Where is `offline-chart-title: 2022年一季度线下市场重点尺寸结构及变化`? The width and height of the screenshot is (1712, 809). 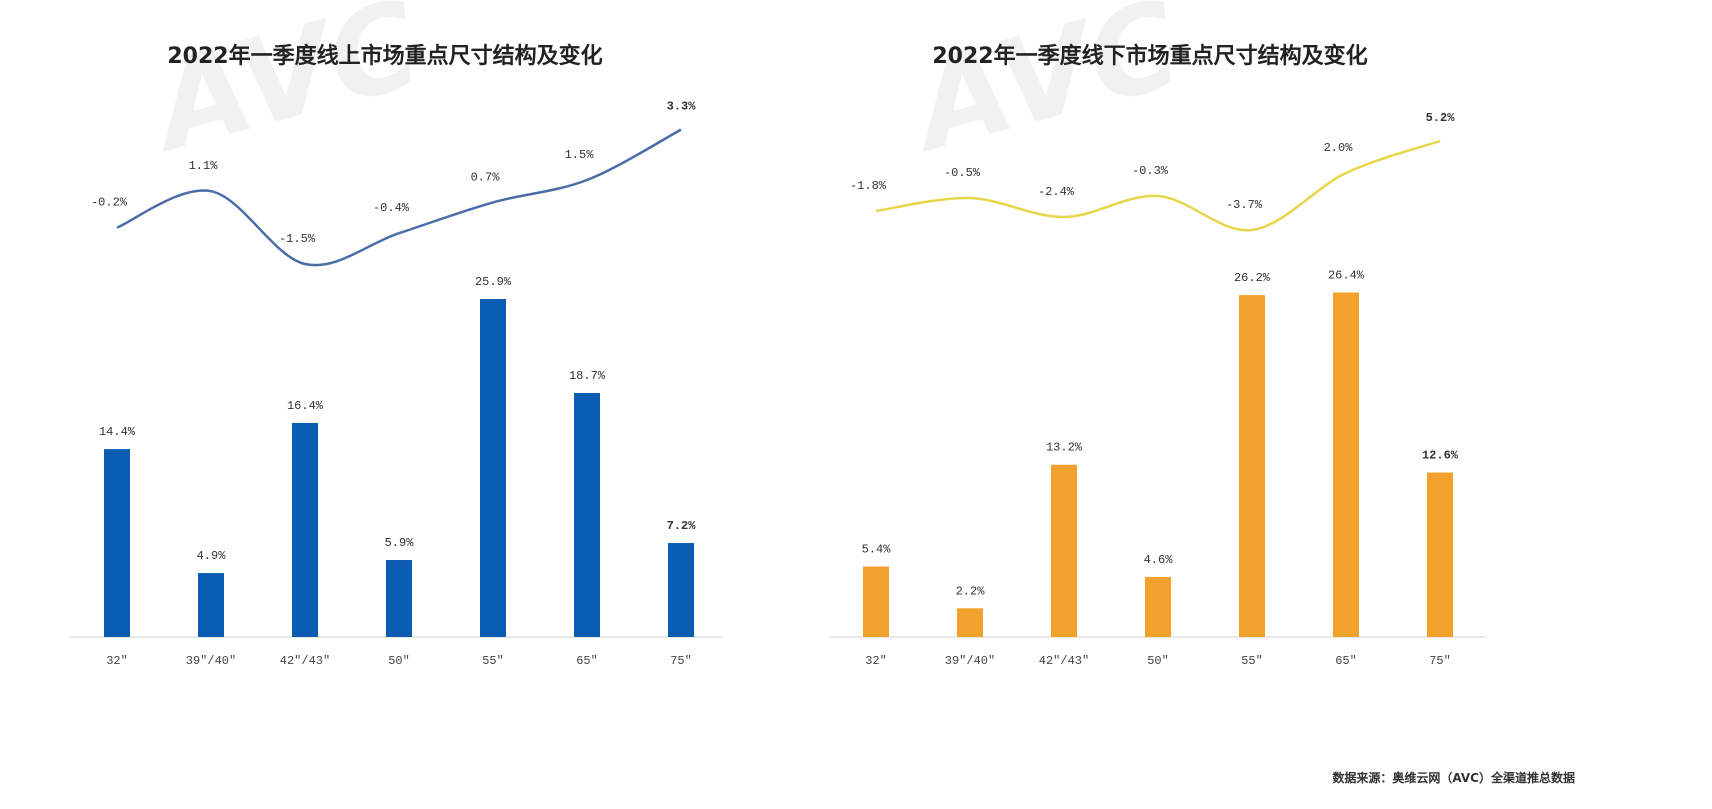 offline-chart-title: 2022年一季度线下市场重点尺寸结构及变化 is located at coordinates (1149, 56).